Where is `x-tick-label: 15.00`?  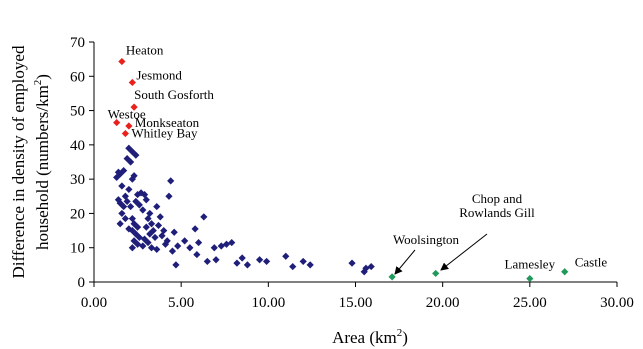
x-tick-label: 15.00 is located at coordinates (356, 303).